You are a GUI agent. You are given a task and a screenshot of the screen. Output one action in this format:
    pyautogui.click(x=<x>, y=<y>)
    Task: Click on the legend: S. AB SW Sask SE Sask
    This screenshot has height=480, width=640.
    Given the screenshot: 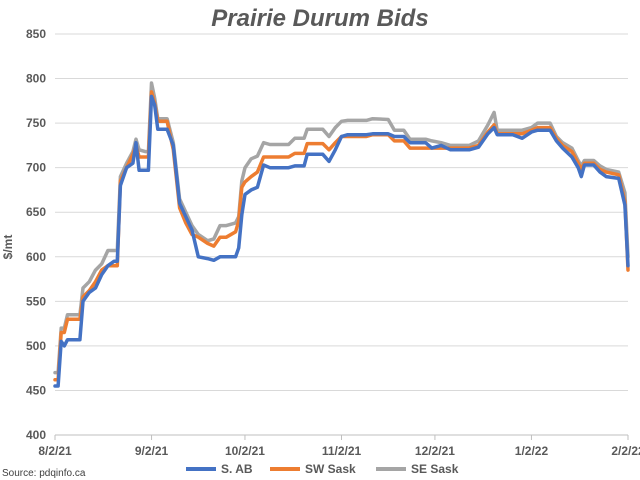 What is the action you would take?
    pyautogui.click(x=322, y=469)
    